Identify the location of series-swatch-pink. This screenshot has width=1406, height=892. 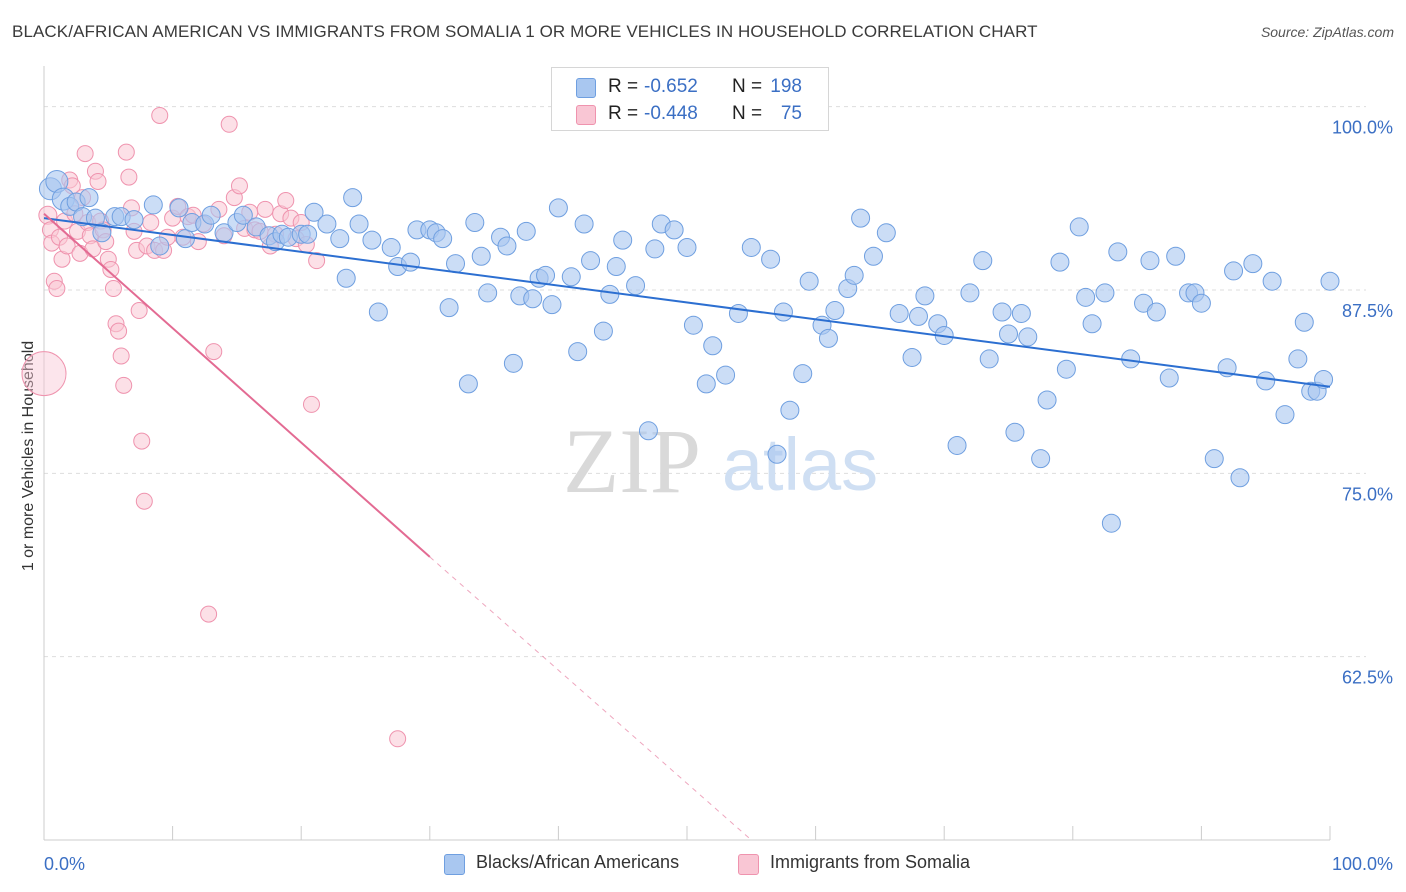
(748, 864).